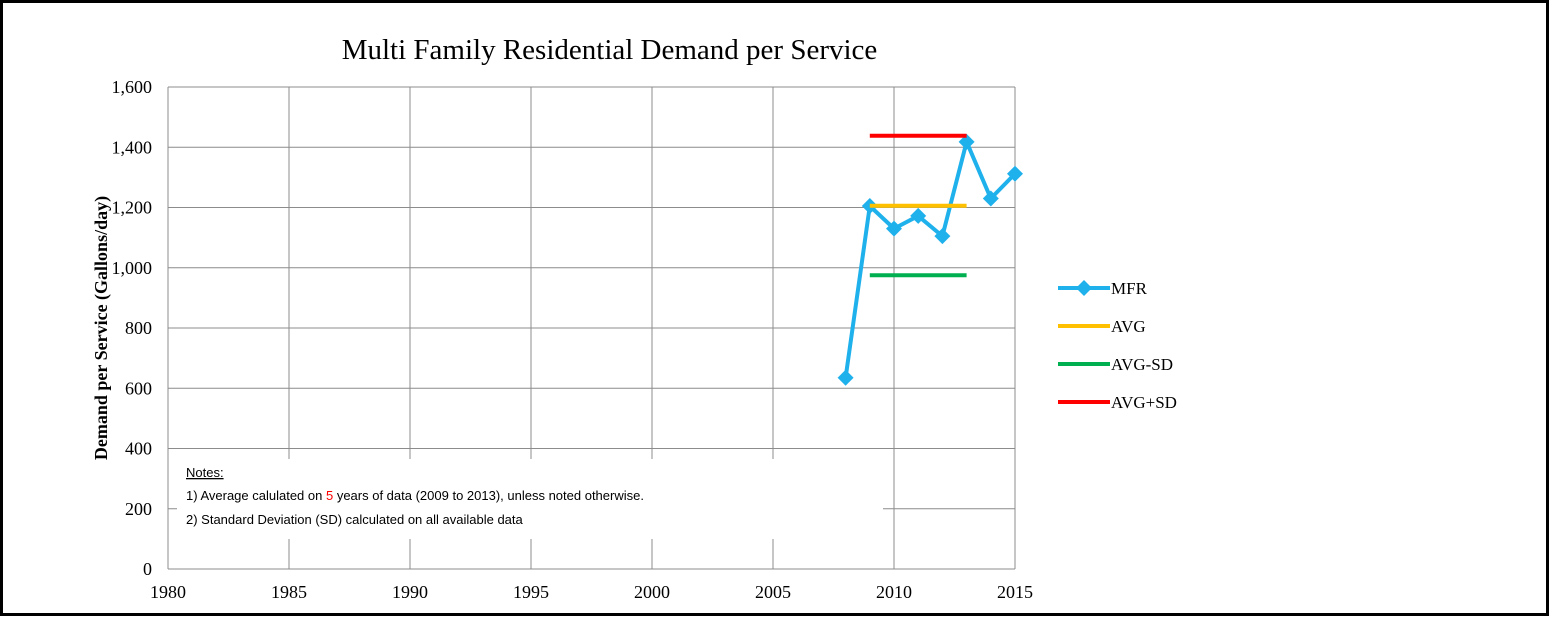 The height and width of the screenshot is (619, 1549). What do you see at coordinates (1015, 173) in the screenshot?
I see `data-point-mfr-2015` at bounding box center [1015, 173].